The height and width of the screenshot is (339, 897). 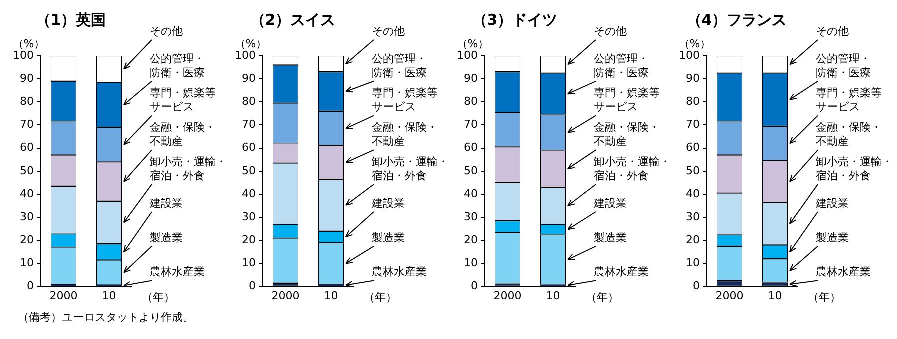 I want to click on chart-title: （3）ドイツ, so click(x=515, y=19).